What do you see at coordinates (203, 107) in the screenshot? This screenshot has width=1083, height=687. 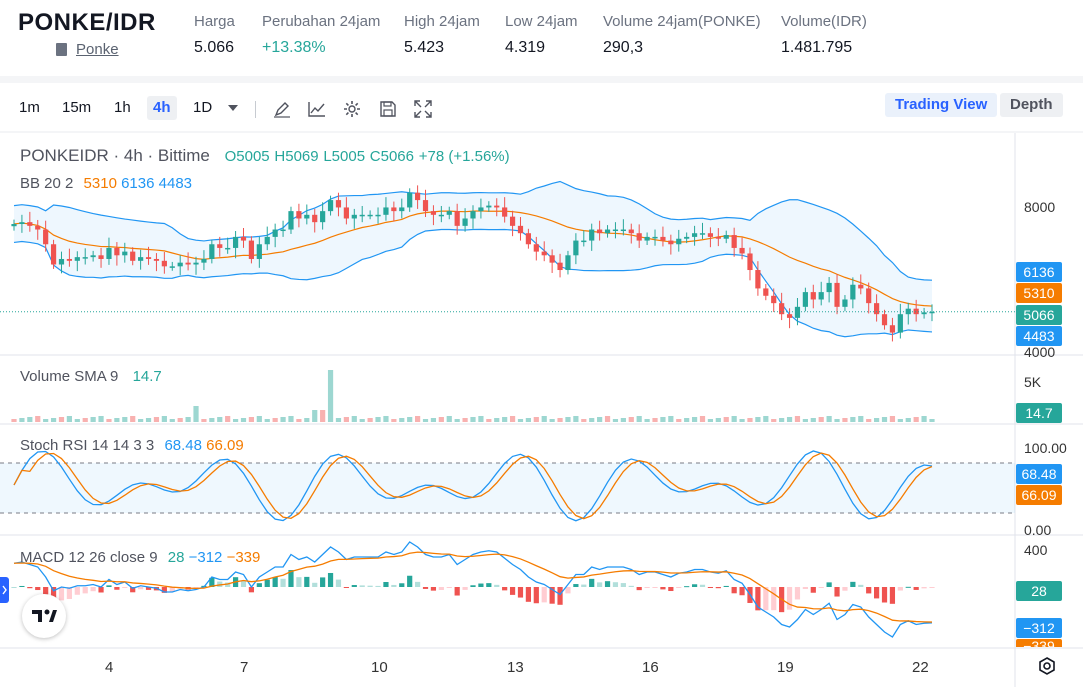 I see `timeframe-1d: 1D` at bounding box center [203, 107].